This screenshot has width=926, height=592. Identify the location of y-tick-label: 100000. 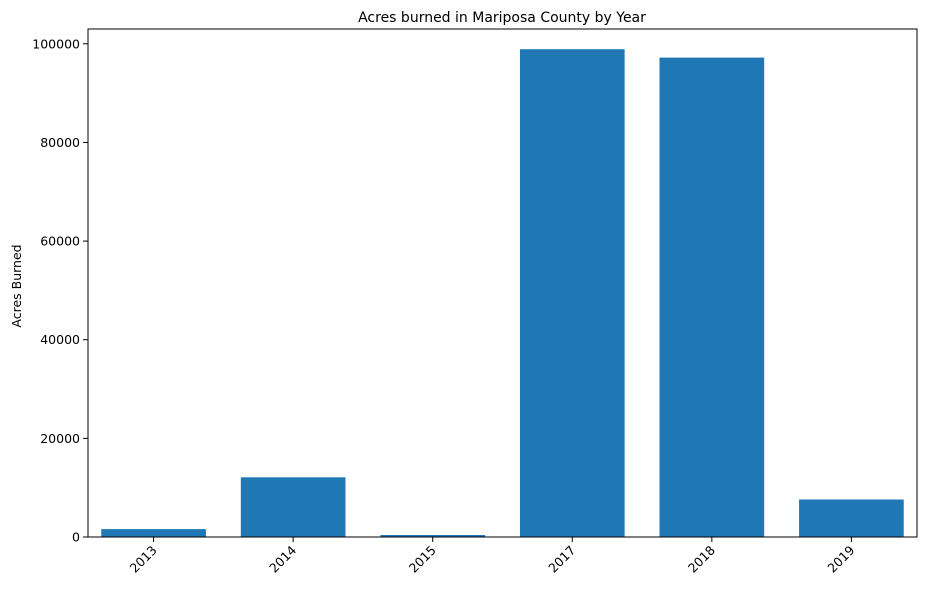
(56, 43).